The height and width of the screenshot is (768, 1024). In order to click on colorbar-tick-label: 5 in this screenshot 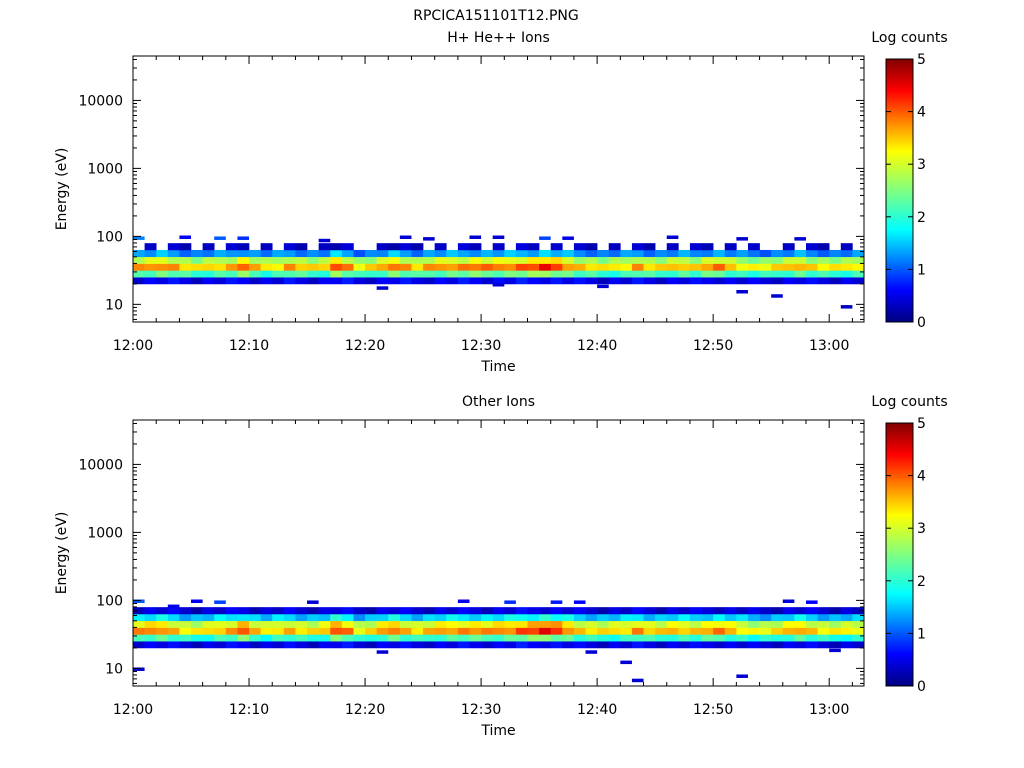, I will do `click(921, 424)`.